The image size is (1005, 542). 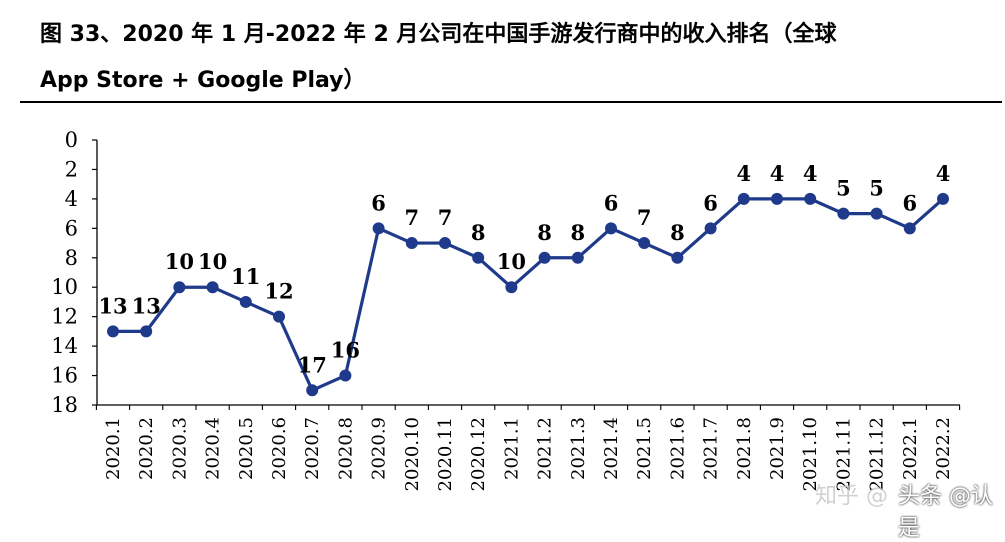 I want to click on x-tick-label: 2020.9, so click(x=379, y=448).